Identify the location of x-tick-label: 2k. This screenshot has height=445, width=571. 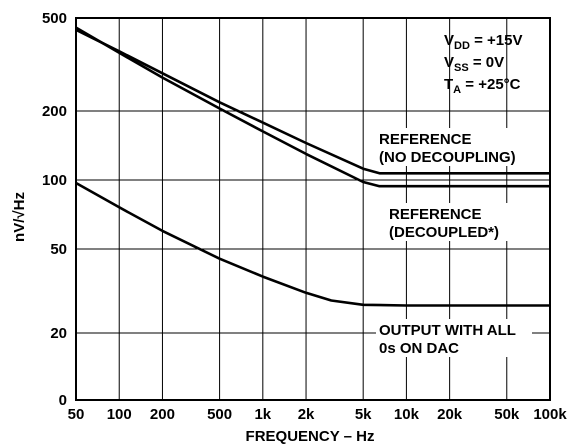
(306, 414).